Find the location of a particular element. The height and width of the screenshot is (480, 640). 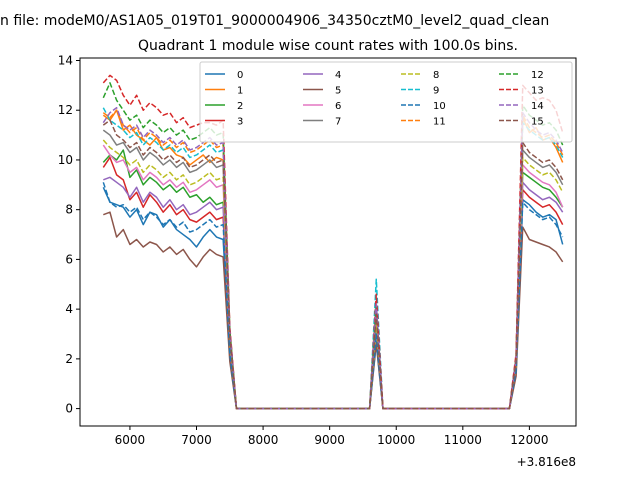

legend-label-10: 10 is located at coordinates (439, 106).